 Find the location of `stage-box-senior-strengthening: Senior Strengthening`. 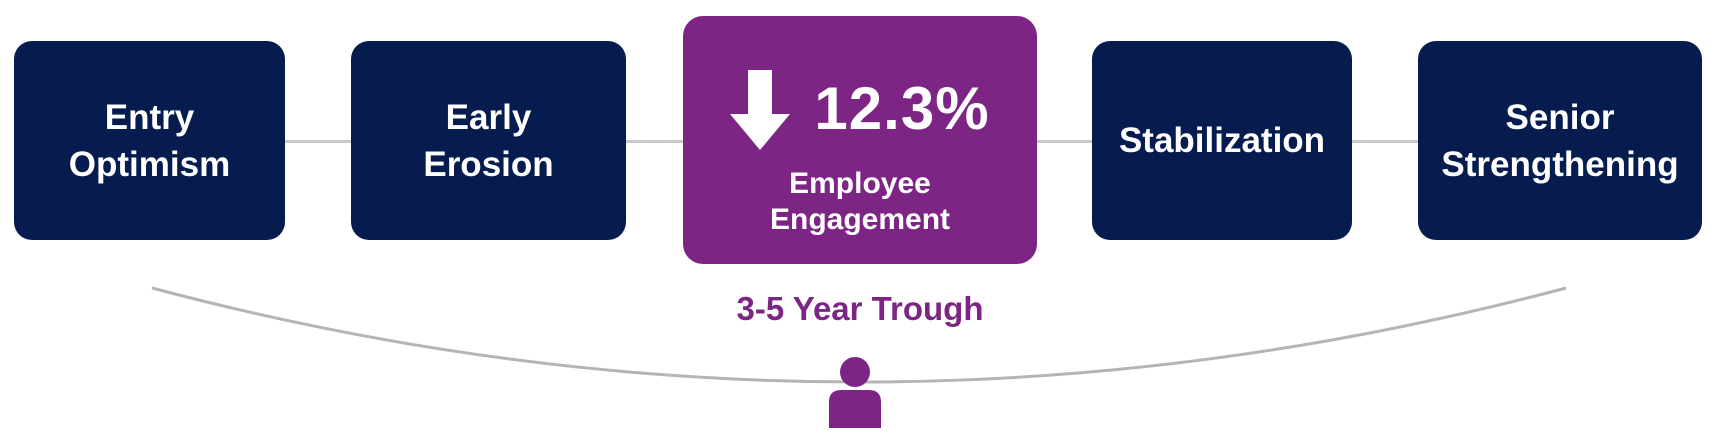

stage-box-senior-strengthening: Senior Strengthening is located at coordinates (1560, 140).